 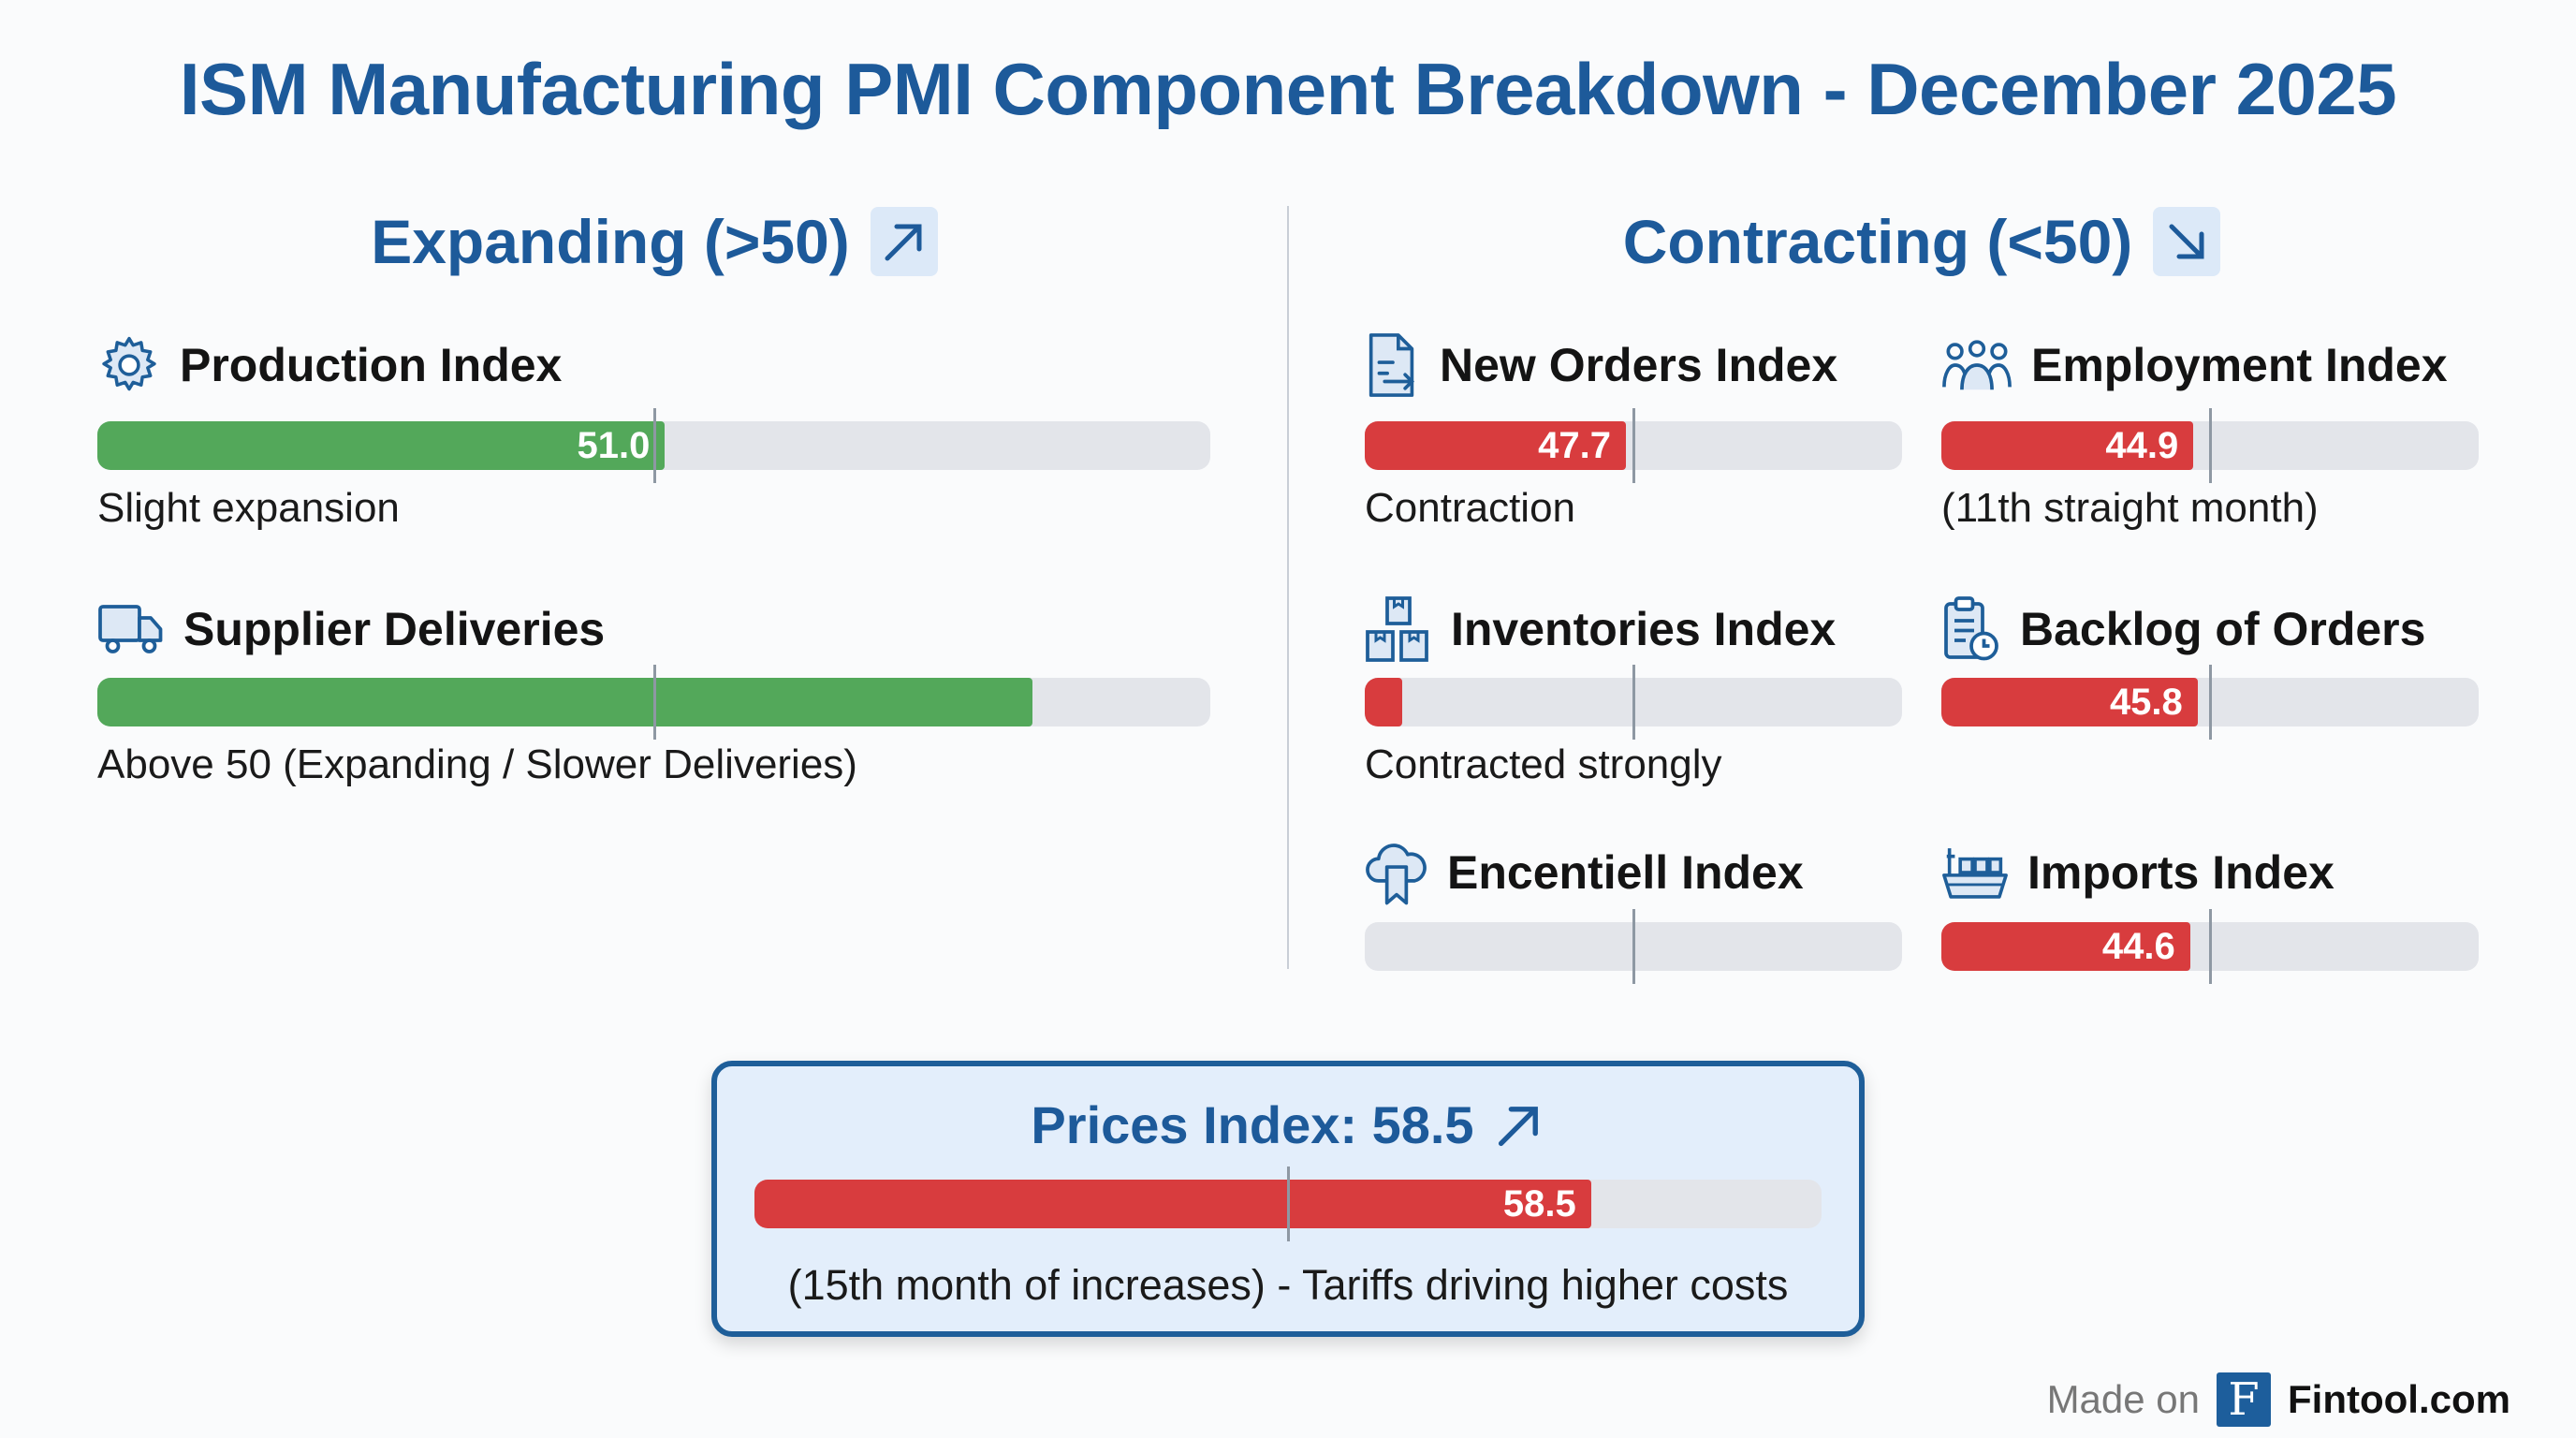 I want to click on imports-index-bar-value: 44.6, so click(x=2138, y=946).